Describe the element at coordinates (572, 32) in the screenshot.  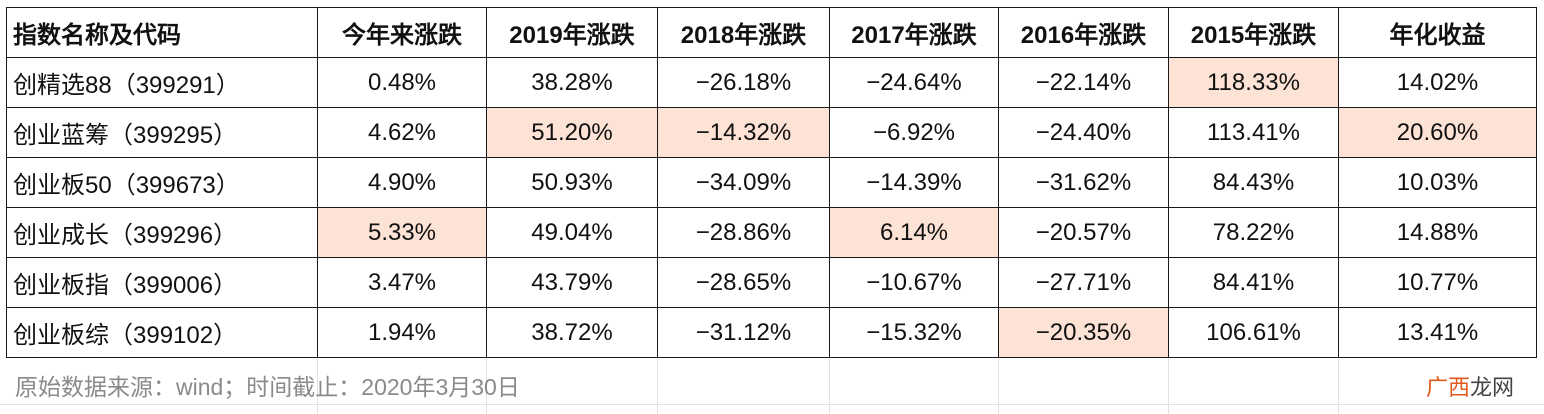
I see `header-2019: 2019年涨跌` at that location.